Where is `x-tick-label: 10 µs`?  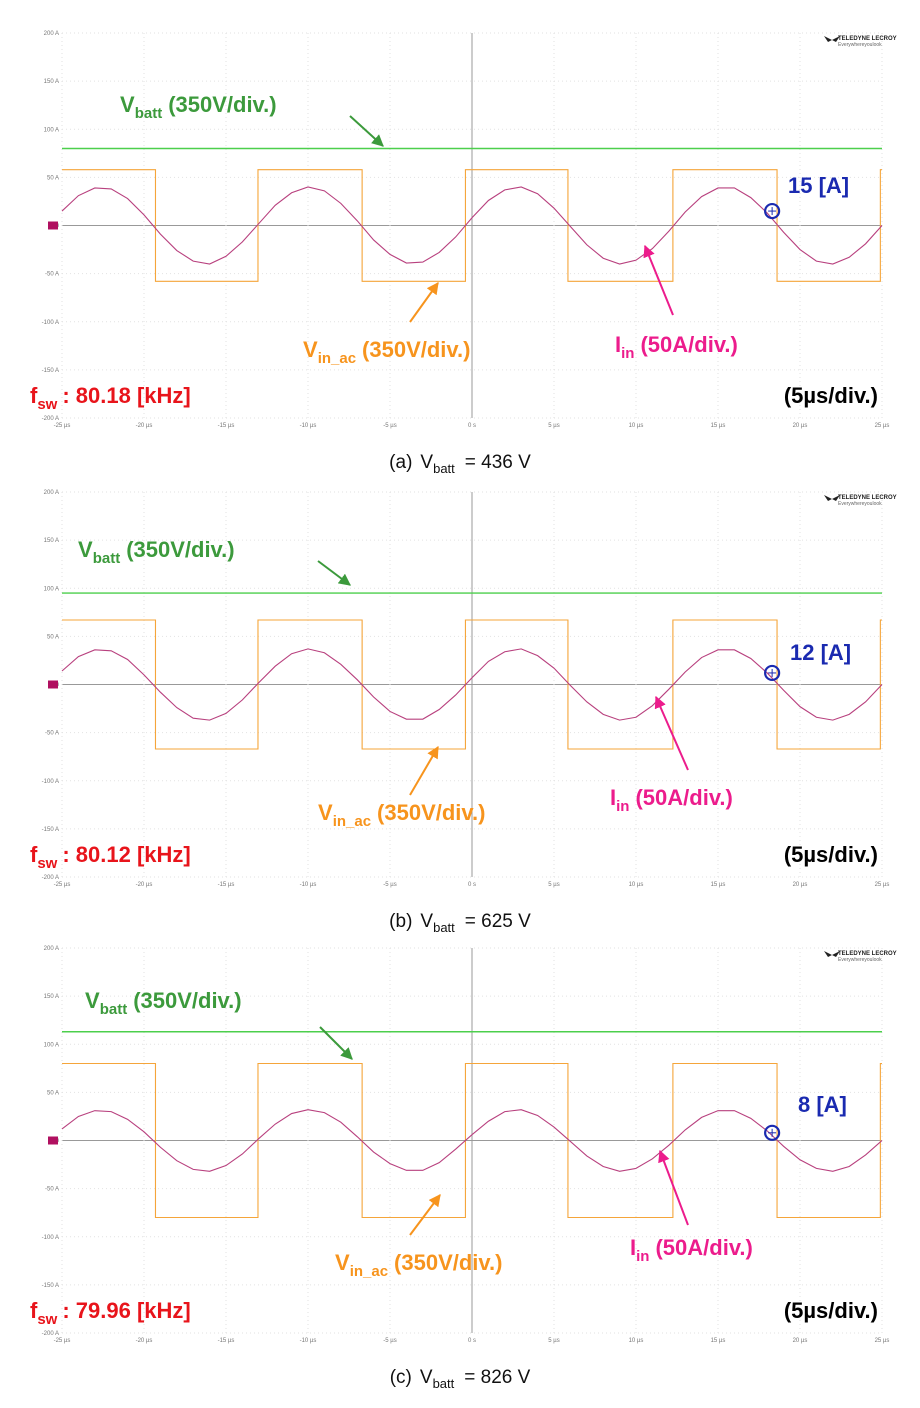 x-tick-label: 10 µs is located at coordinates (636, 1341).